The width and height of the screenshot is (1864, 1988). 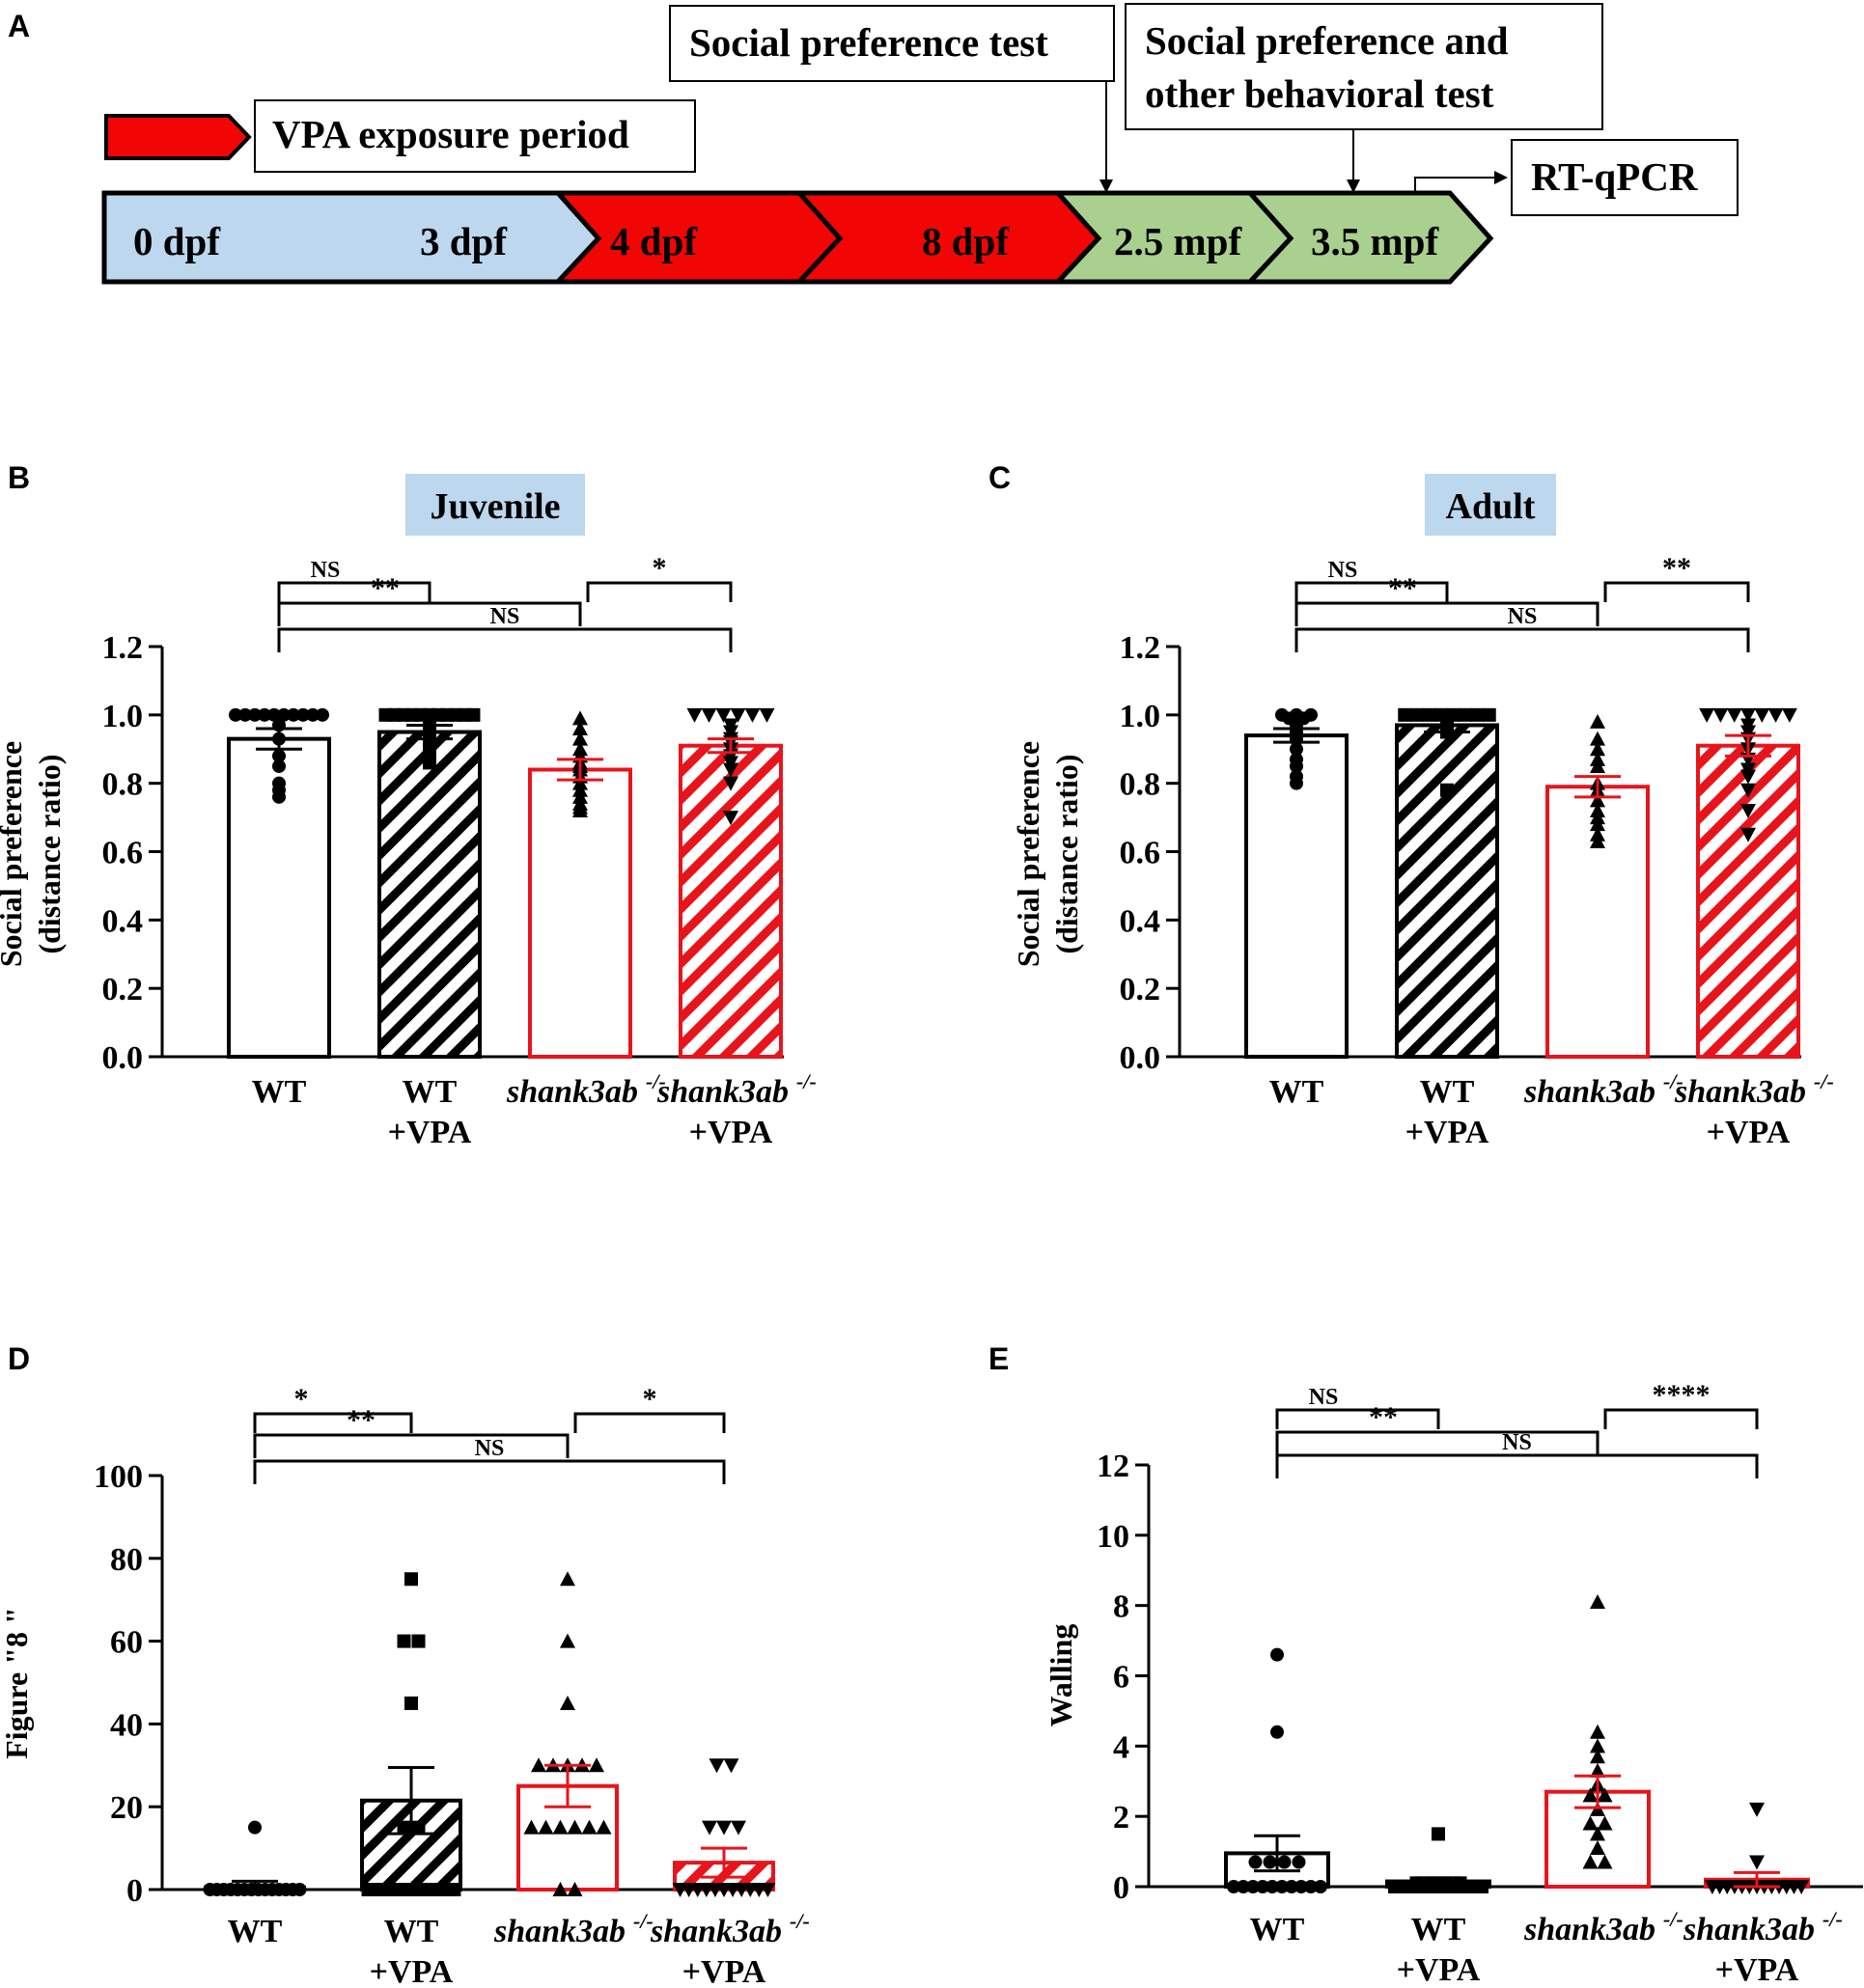 What do you see at coordinates (1319, 93) in the screenshot?
I see `callout-behavior-test-line2: other behavioral test` at bounding box center [1319, 93].